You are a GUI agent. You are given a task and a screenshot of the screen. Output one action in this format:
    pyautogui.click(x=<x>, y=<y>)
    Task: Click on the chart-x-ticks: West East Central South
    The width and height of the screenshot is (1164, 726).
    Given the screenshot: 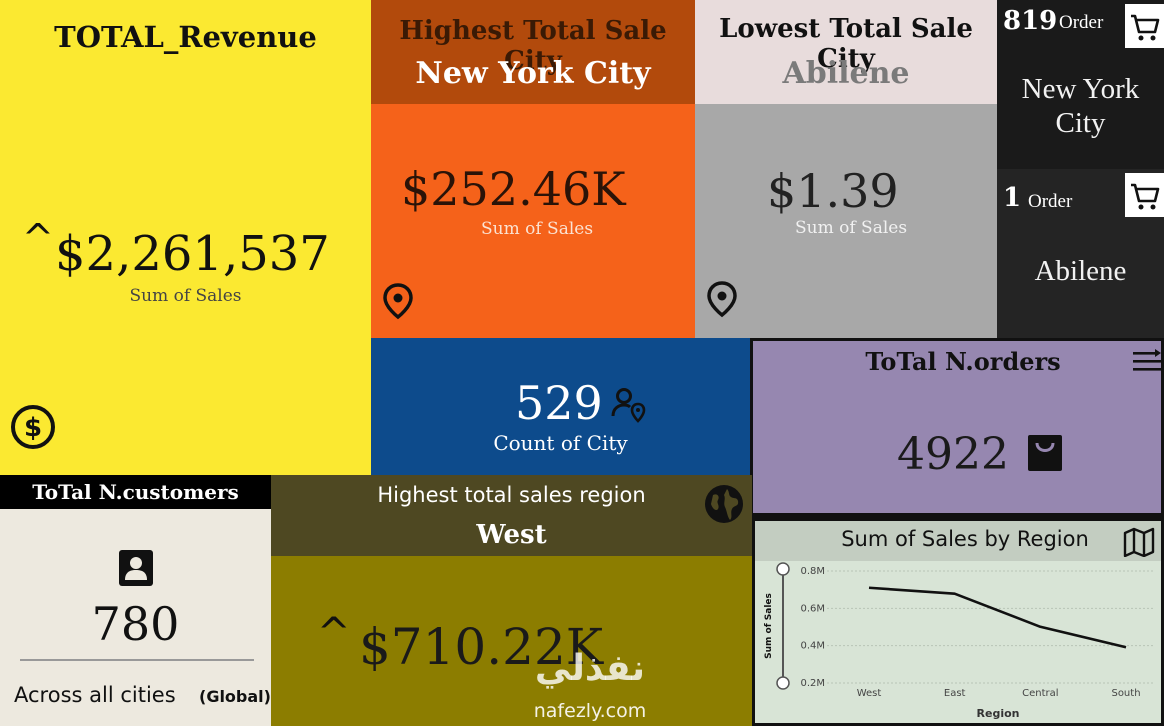 What is the action you would take?
    pyautogui.click(x=999, y=693)
    